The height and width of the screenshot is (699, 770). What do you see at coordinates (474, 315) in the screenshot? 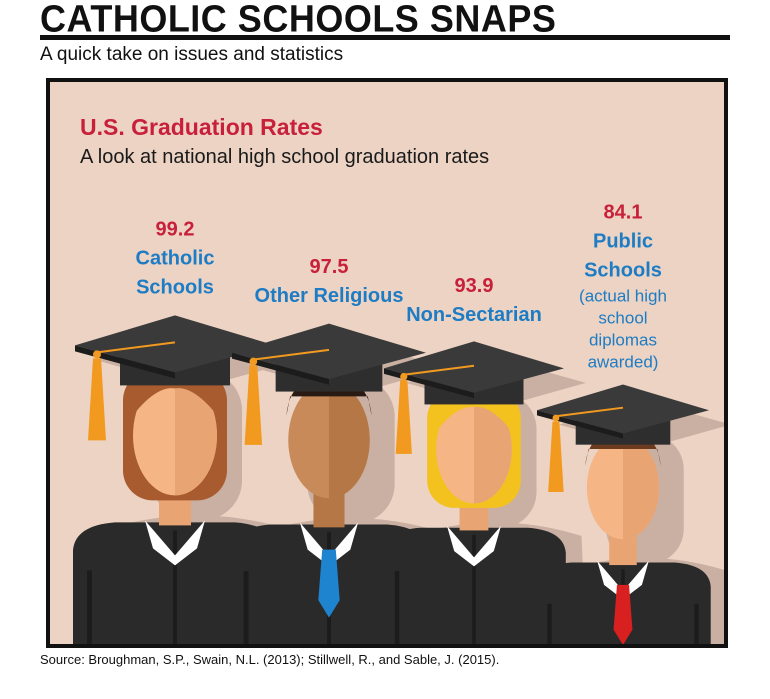
I see `category-label: Non-Sectarian` at bounding box center [474, 315].